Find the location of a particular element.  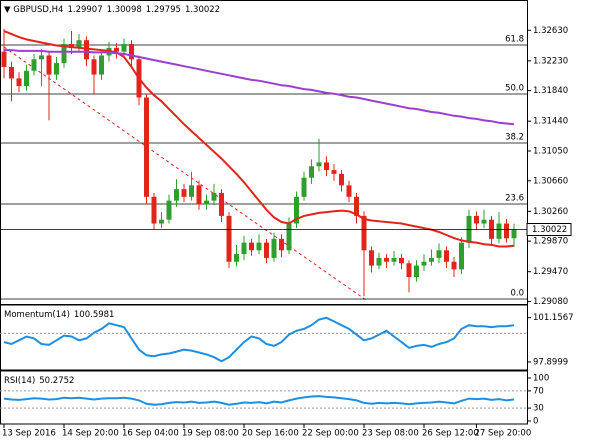

x-tick-label: 16 Sep 04:00 is located at coordinates (150, 434).